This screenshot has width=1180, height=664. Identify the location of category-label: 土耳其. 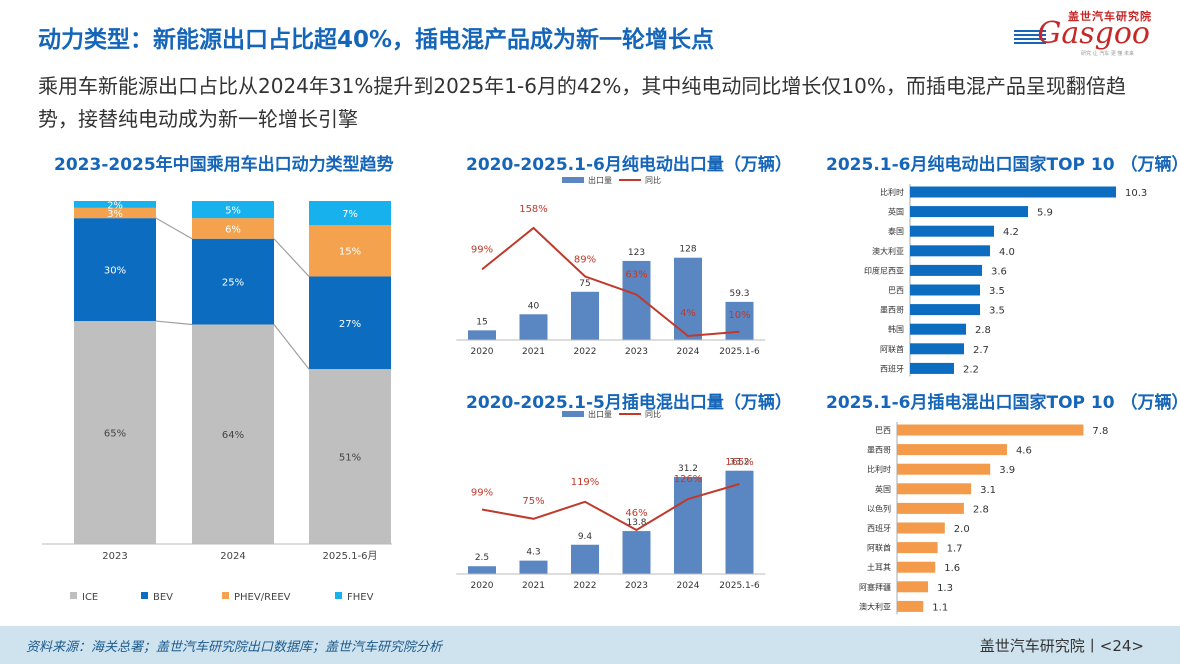
(879, 567).